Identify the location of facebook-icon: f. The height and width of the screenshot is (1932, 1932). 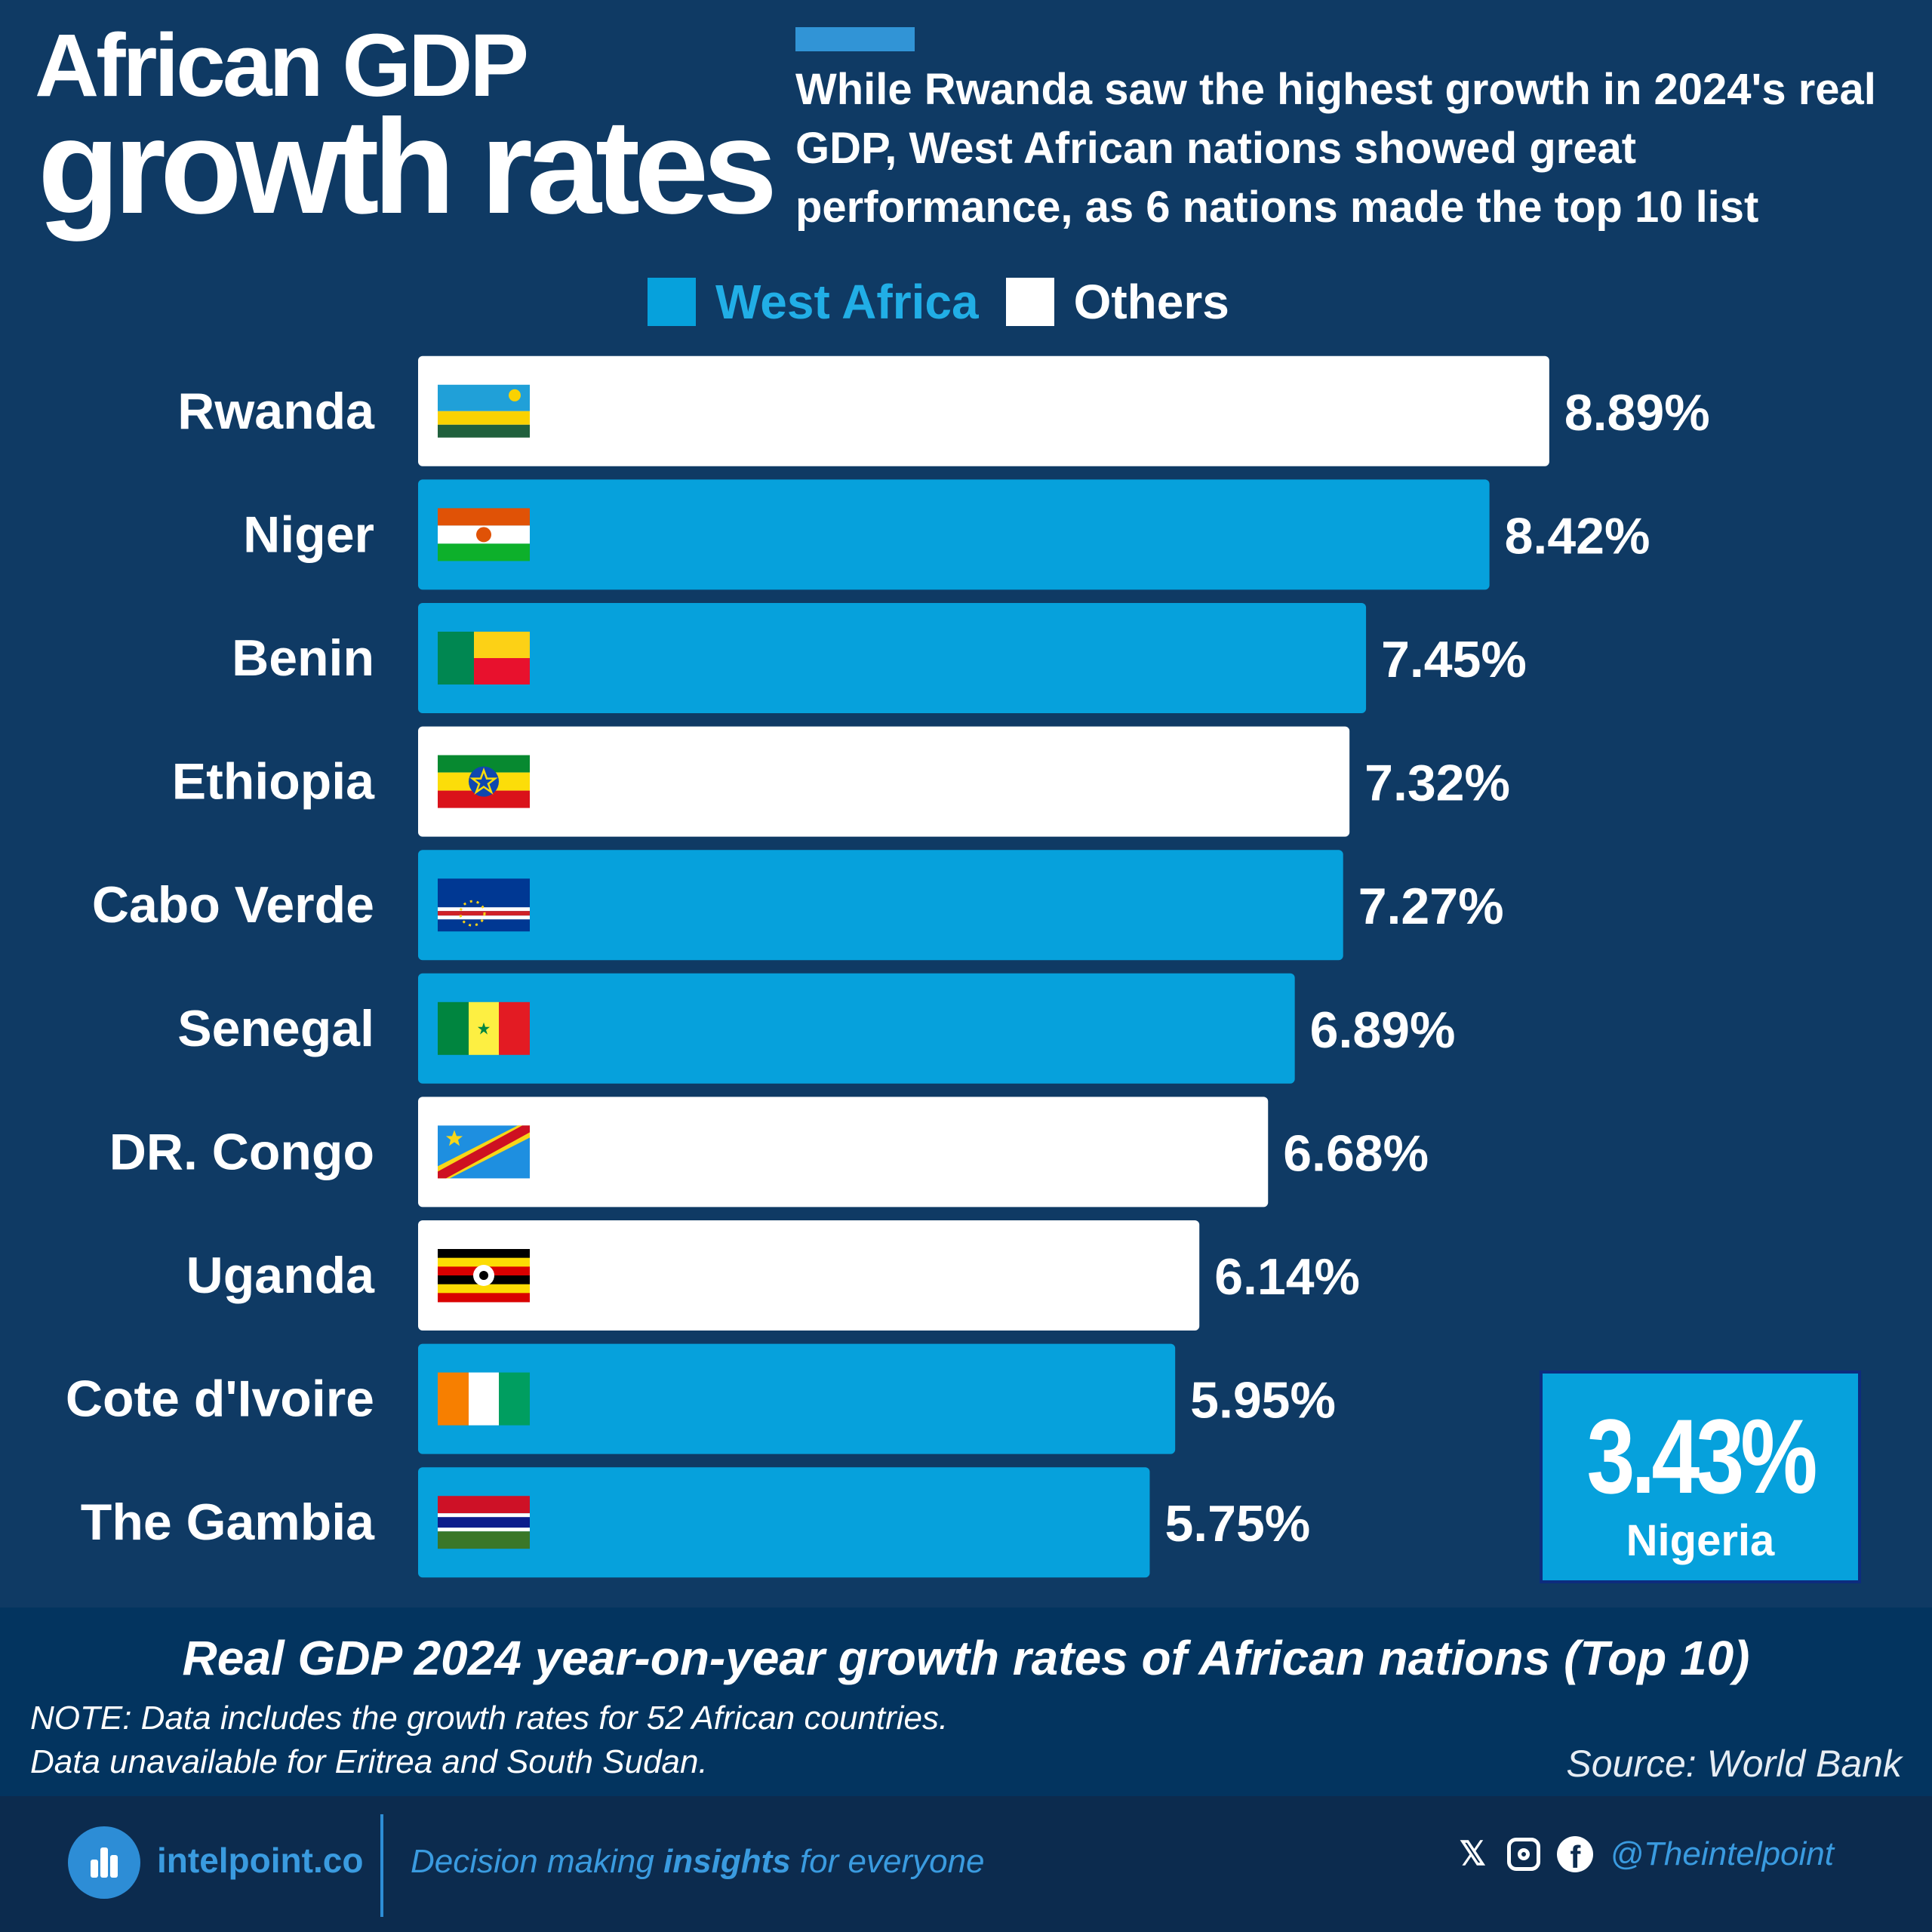
(1575, 1855).